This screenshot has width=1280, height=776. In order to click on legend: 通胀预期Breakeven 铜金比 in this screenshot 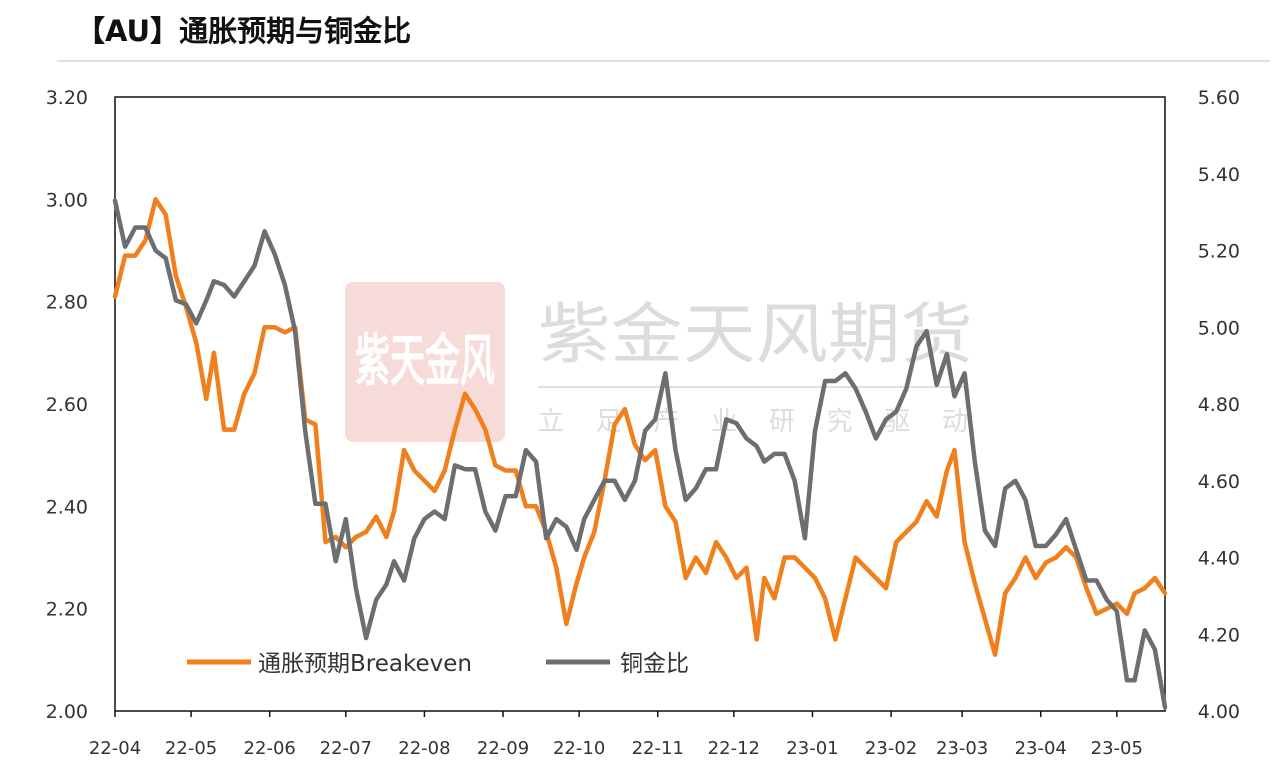, I will do `click(438, 664)`.